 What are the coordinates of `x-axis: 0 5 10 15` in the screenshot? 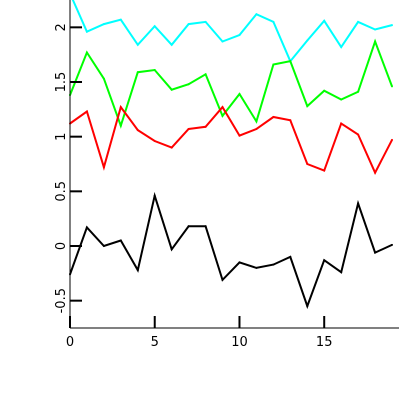 It's located at (232, 333).